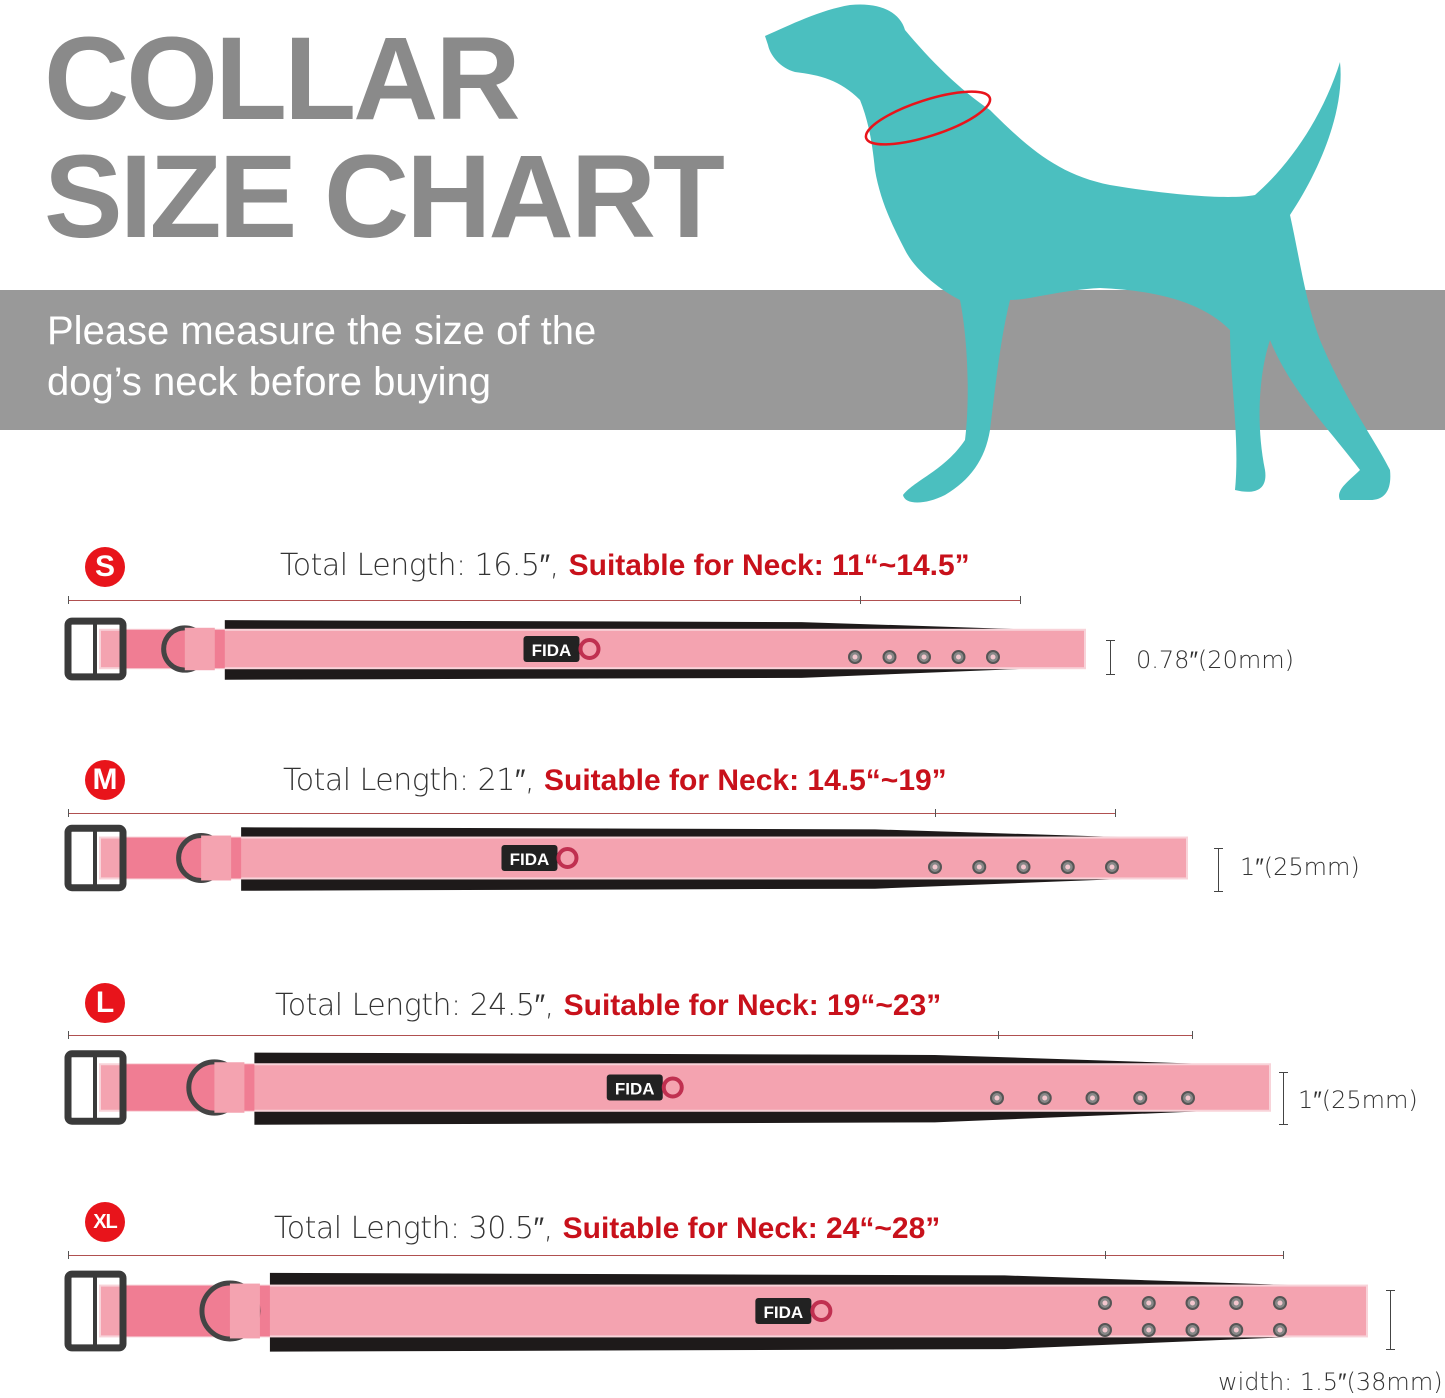  Describe the element at coordinates (105, 780) in the screenshot. I see `size-badge: M` at that location.